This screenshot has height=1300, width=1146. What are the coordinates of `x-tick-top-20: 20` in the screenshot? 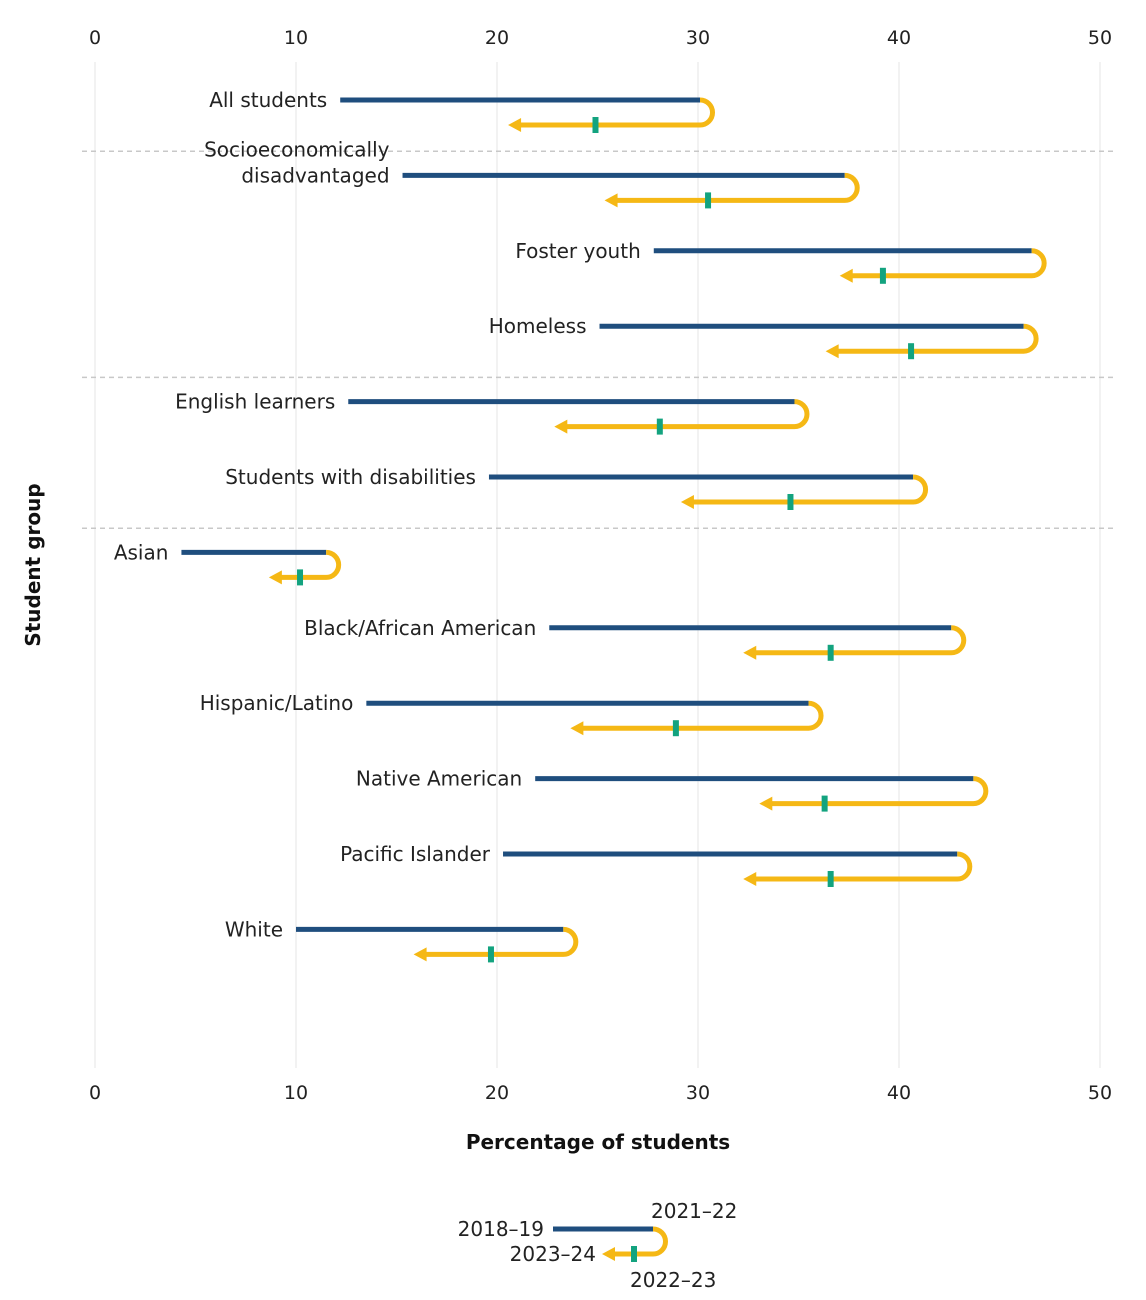 It's located at (497, 38).